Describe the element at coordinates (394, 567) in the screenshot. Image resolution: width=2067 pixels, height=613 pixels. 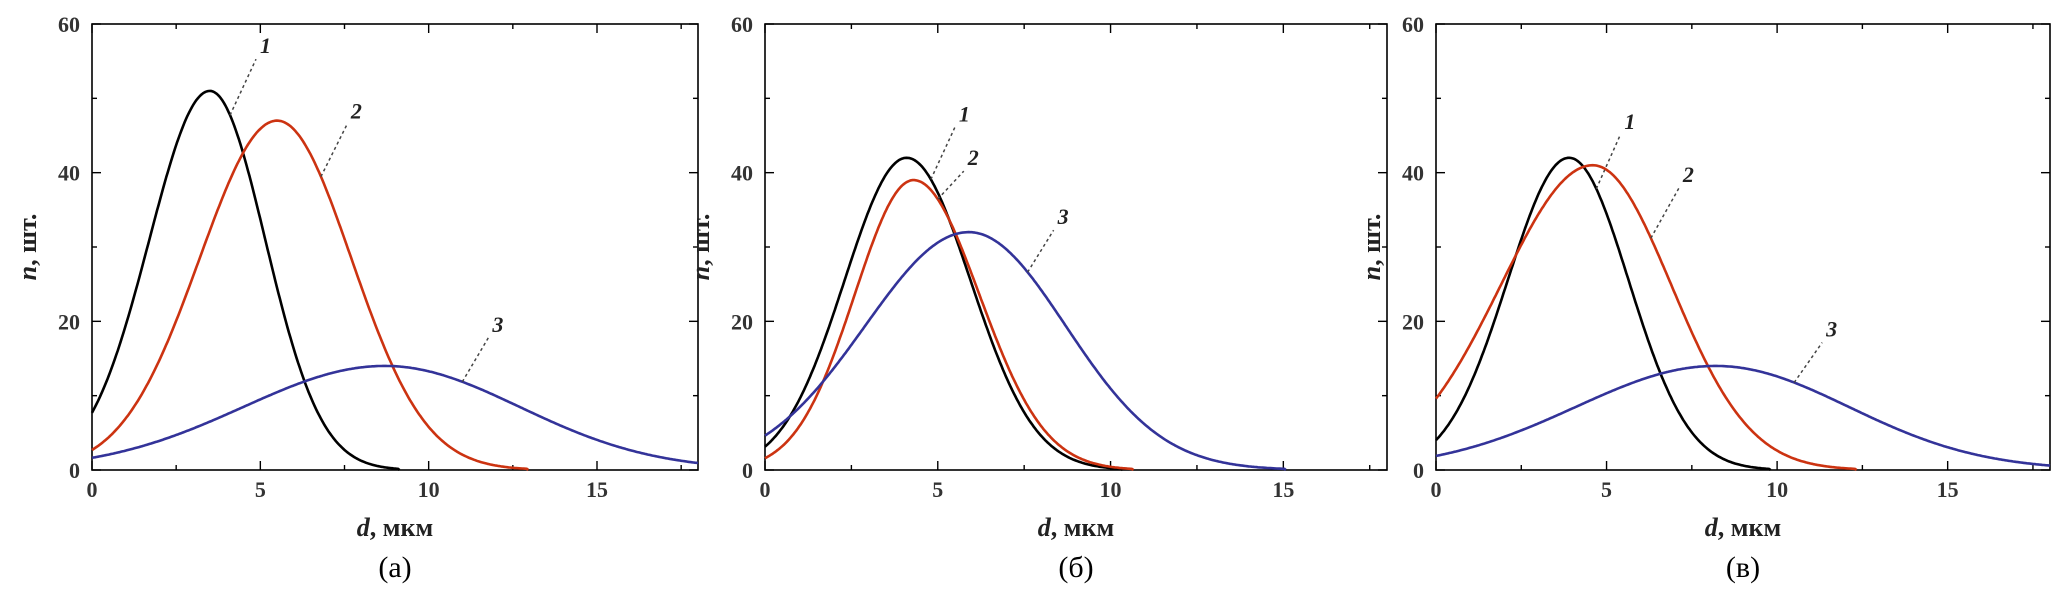
I see `panel-caption: (а)` at that location.